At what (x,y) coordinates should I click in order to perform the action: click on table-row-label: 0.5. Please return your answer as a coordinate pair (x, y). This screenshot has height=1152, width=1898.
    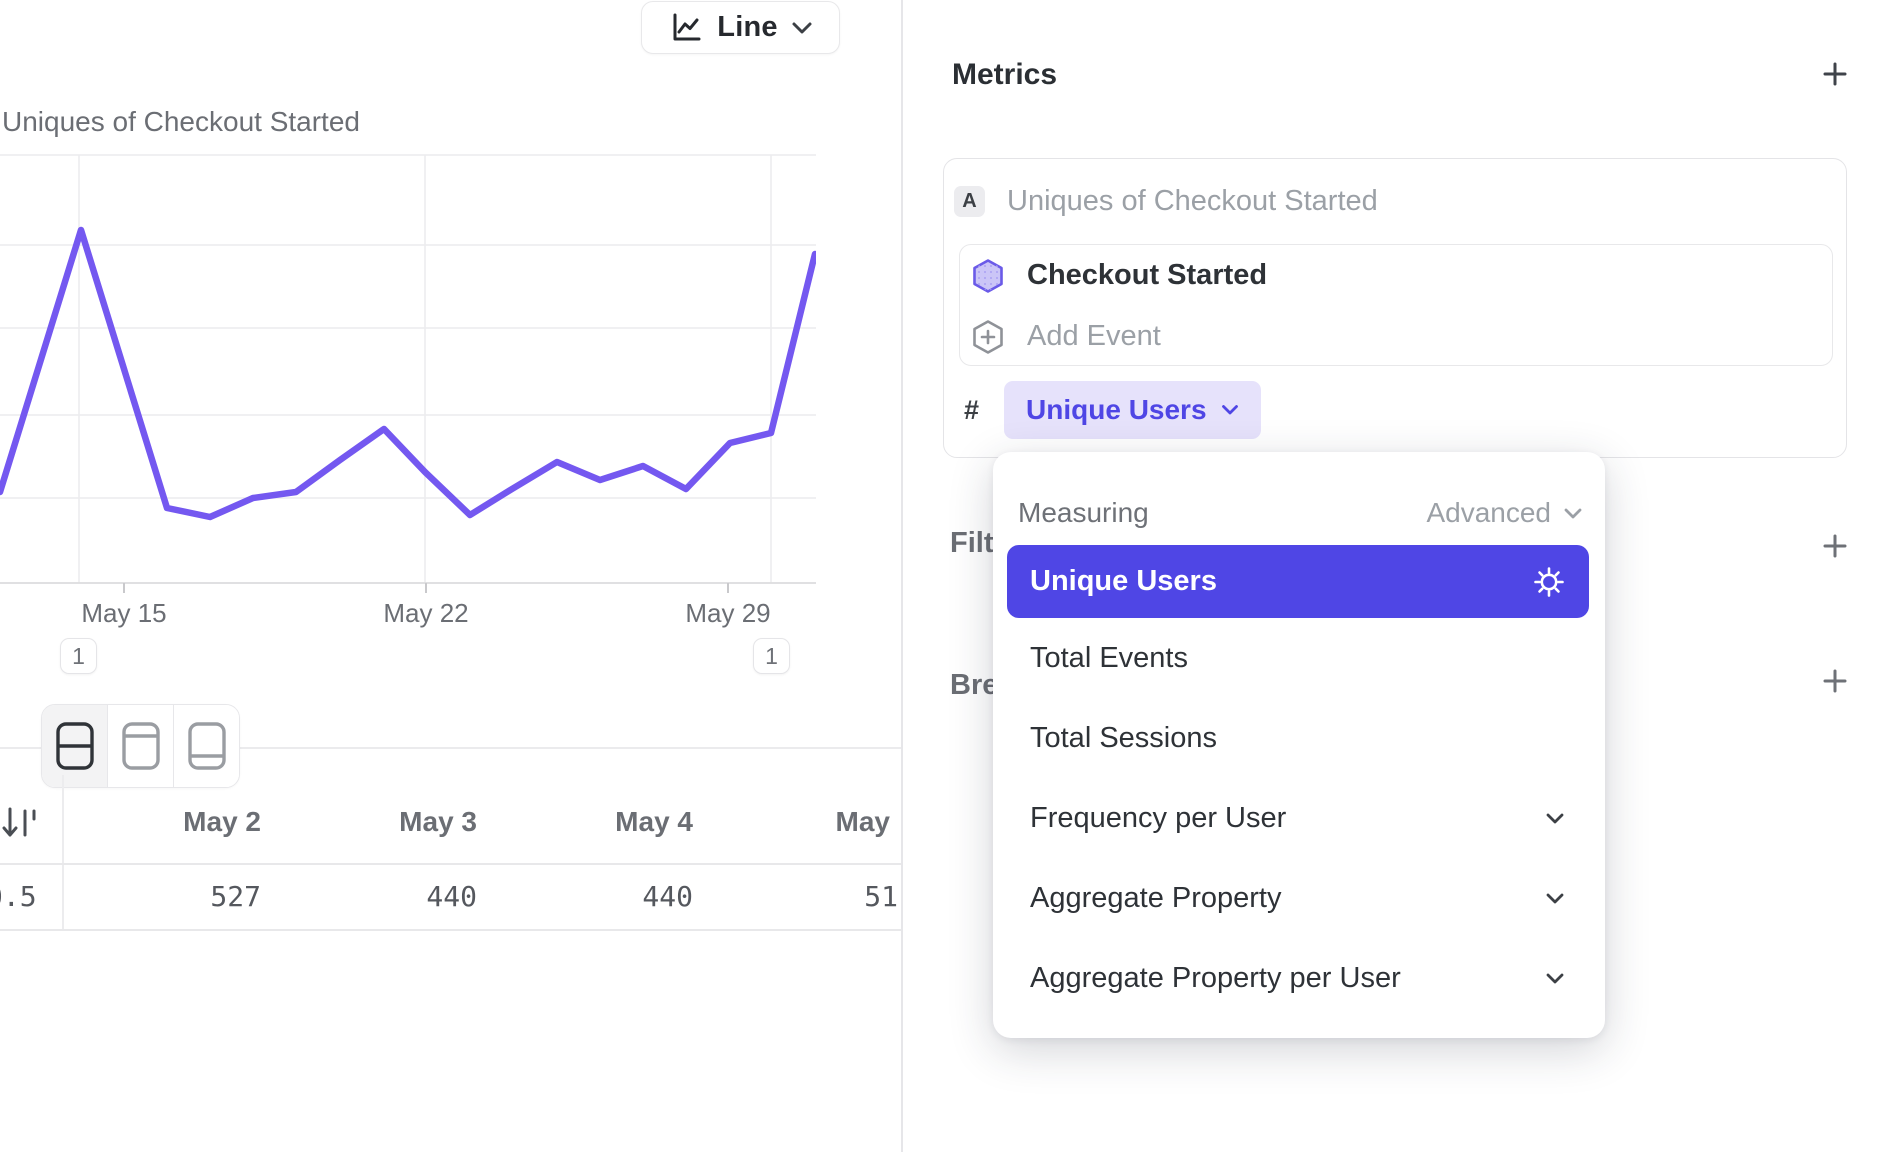
    Looking at the image, I should click on (18, 896).